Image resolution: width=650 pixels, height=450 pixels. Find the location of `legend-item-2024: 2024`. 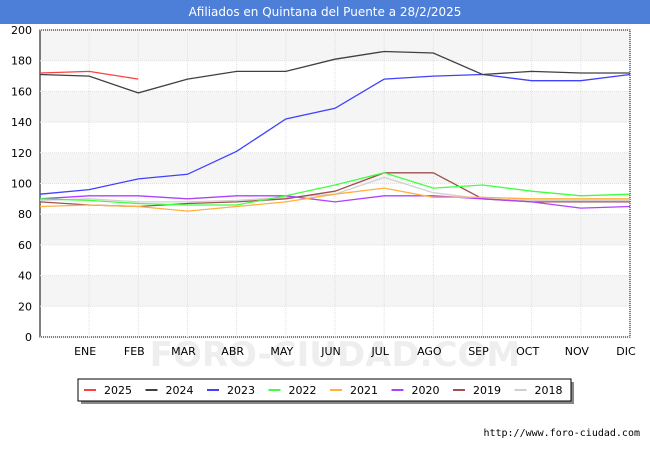

legend-item-2024: 2024 is located at coordinates (169, 390).